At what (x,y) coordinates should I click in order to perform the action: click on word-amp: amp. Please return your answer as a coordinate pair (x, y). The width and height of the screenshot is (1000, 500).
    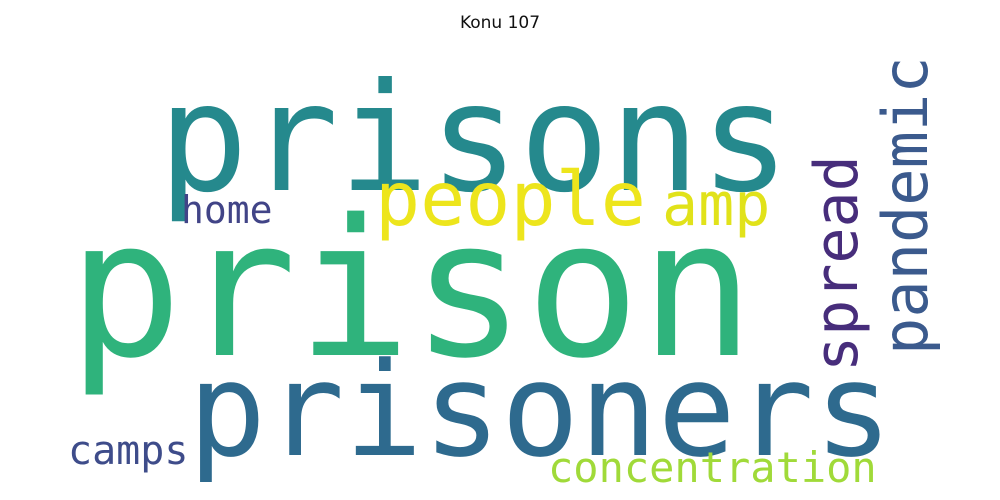
    Looking at the image, I should click on (716, 205).